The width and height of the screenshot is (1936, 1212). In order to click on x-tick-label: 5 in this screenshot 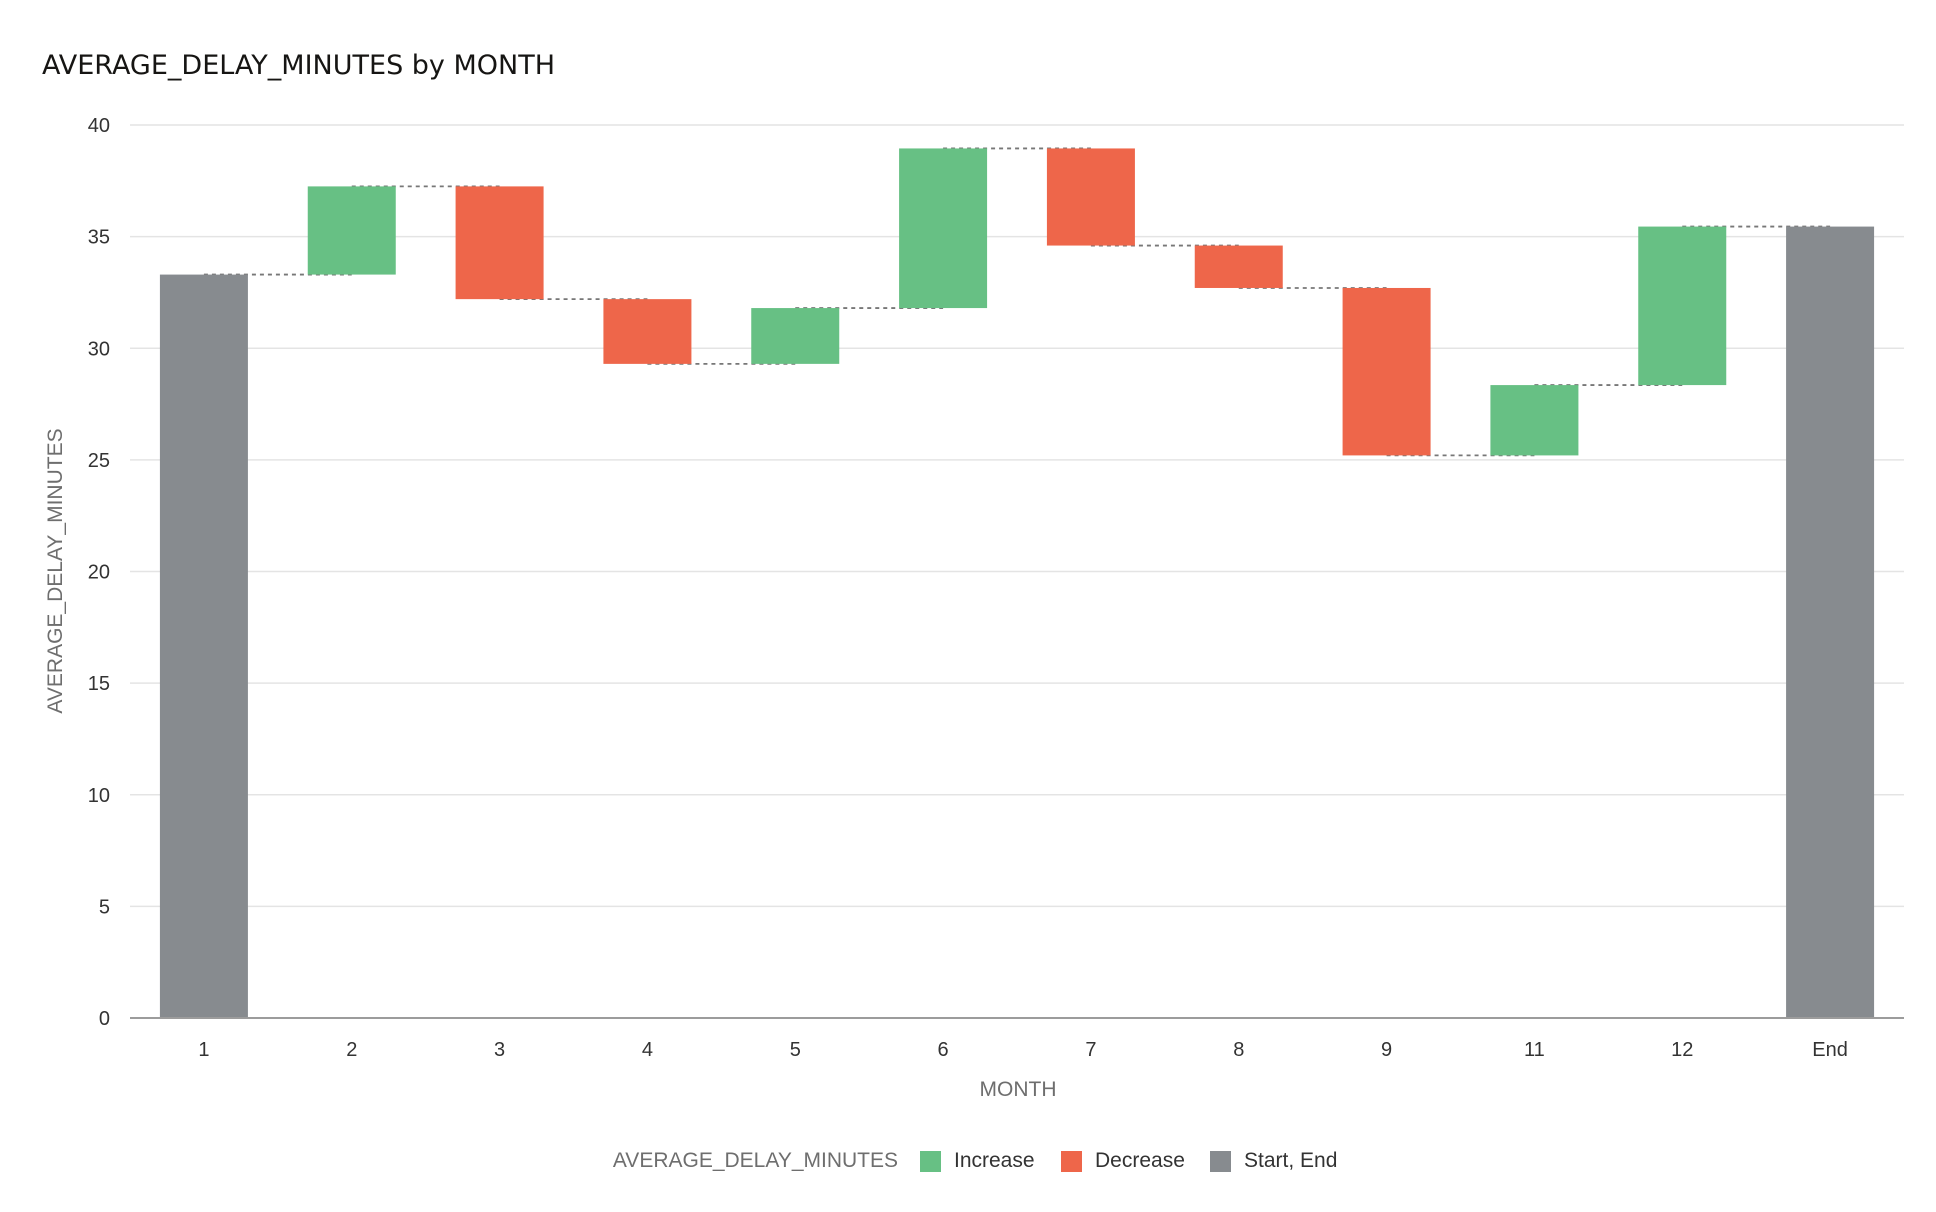, I will do `click(795, 1050)`.